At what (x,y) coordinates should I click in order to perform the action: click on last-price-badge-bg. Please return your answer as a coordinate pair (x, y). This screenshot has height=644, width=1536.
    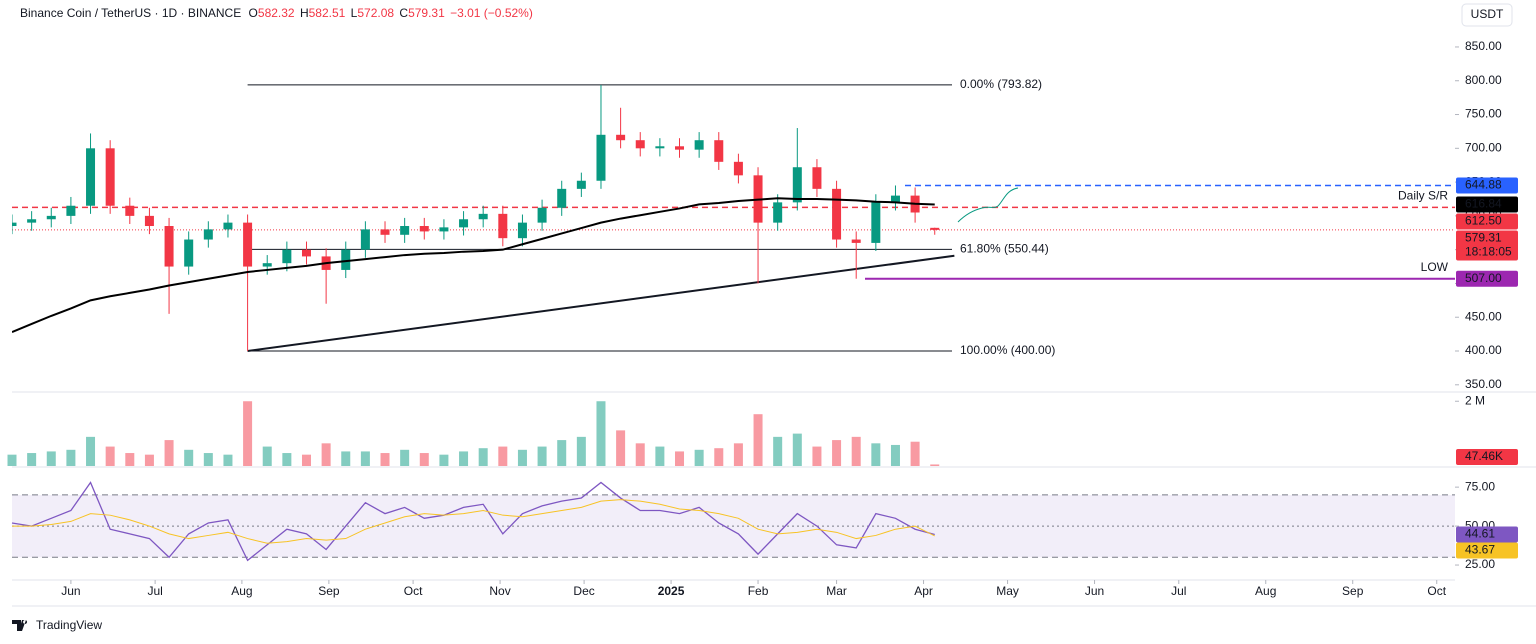
    Looking at the image, I should click on (1487, 245).